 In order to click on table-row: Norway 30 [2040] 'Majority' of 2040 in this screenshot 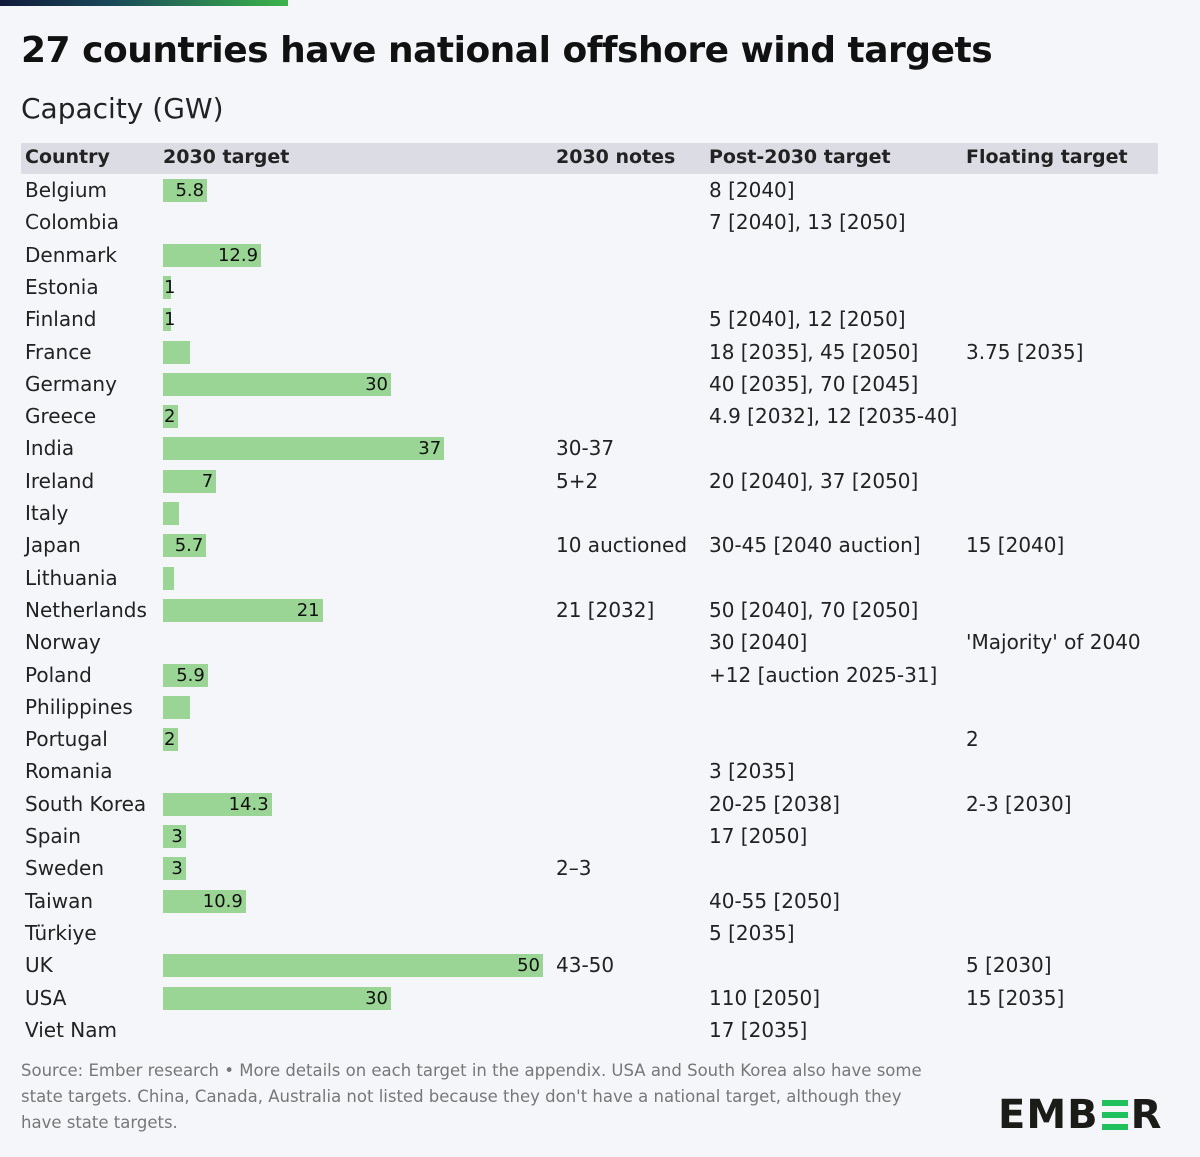, I will do `click(600, 646)`.